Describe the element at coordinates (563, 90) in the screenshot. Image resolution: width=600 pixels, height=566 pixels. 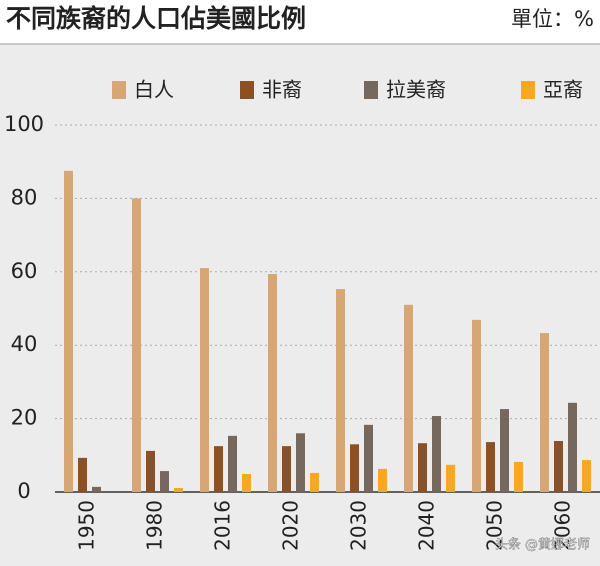
I see `legend-label: 亞裔` at that location.